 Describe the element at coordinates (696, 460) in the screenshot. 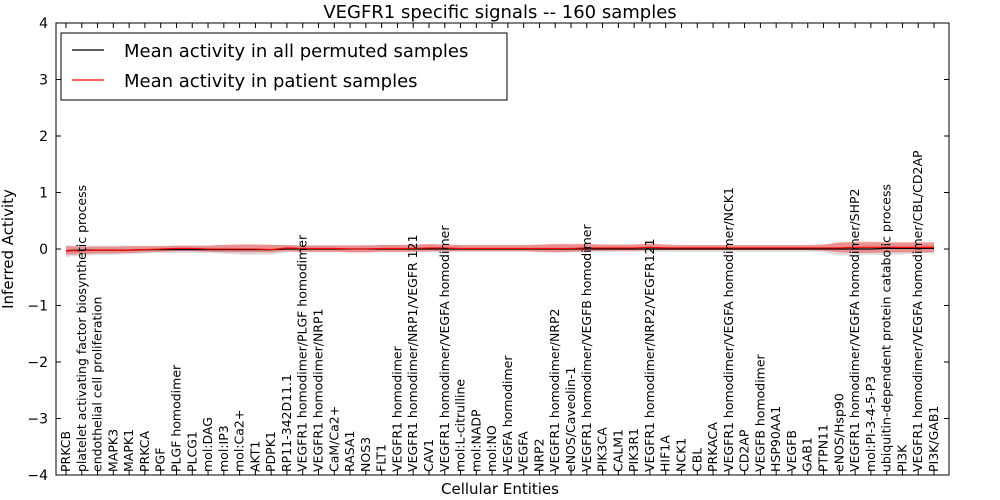

I see `entity-label: CBL` at that location.